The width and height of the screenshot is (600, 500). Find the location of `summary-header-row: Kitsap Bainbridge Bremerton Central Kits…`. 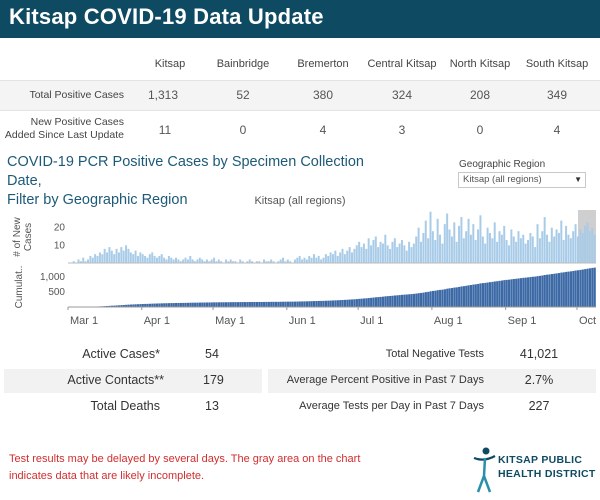

summary-header-row: Kitsap Bainbridge Bremerton Central Kits… is located at coordinates (300, 69).